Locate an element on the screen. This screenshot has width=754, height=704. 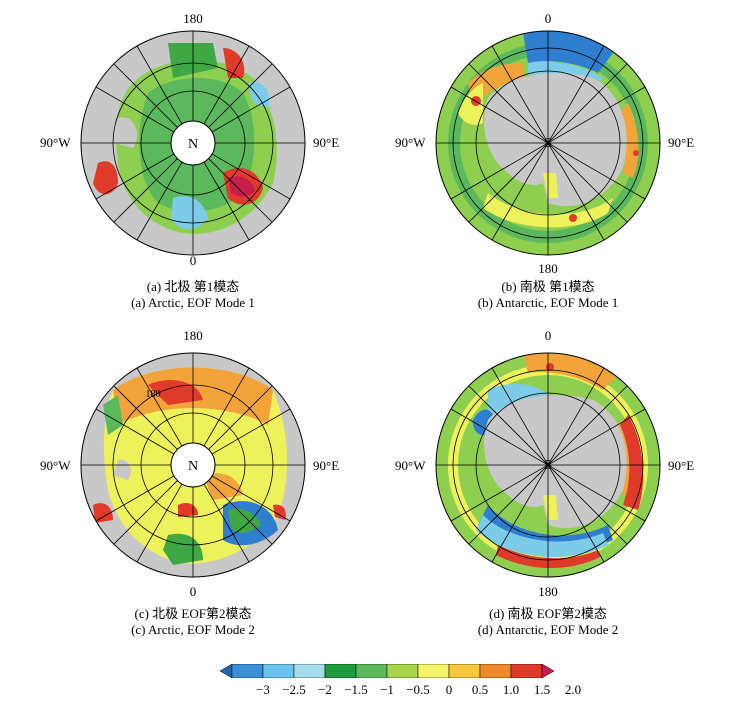
colorbar-tick-label: −1 is located at coordinates (387, 689).